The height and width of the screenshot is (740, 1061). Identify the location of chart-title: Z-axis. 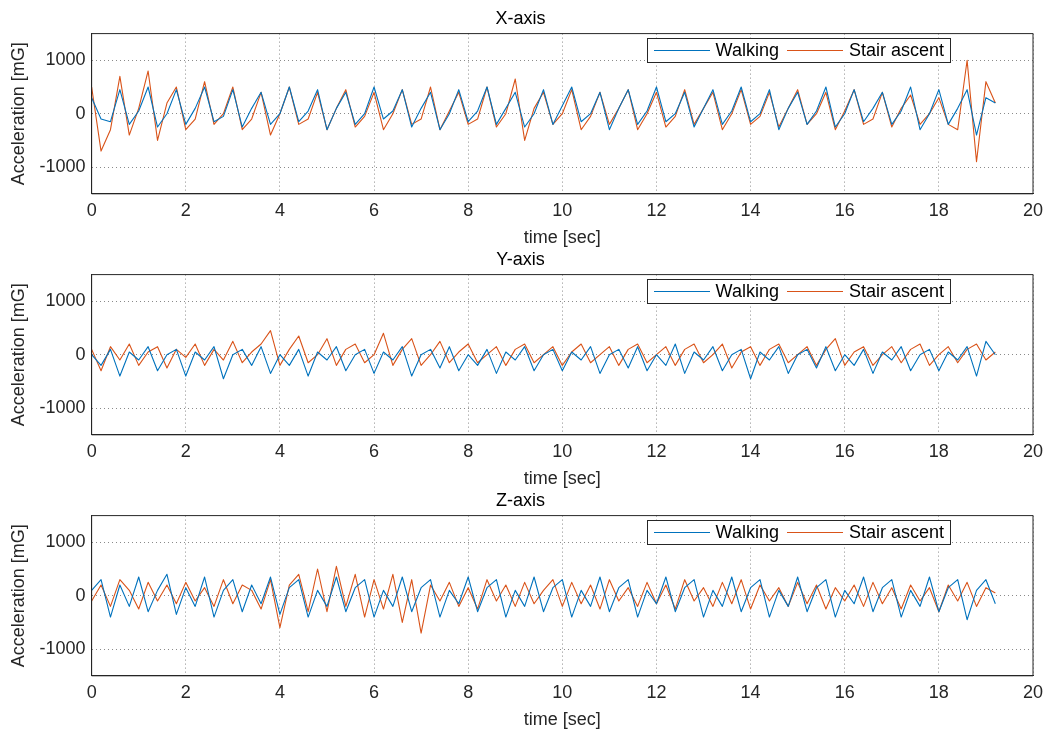
(520, 499).